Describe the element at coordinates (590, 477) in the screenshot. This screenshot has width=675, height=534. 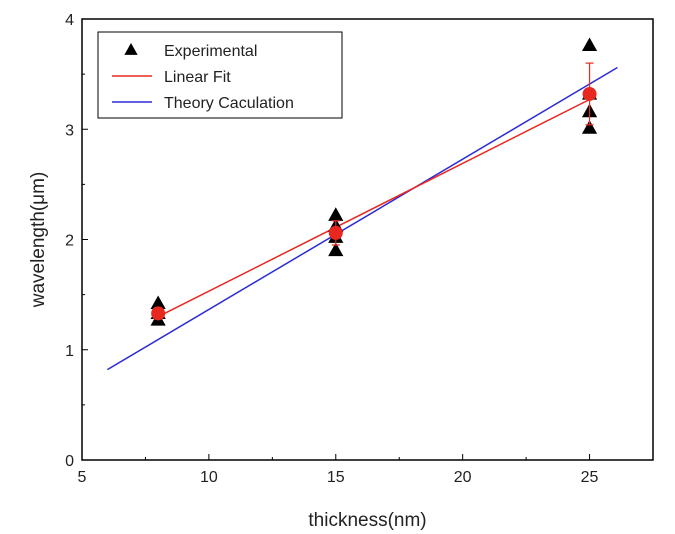
I see `x-tick-label: 25` at that location.